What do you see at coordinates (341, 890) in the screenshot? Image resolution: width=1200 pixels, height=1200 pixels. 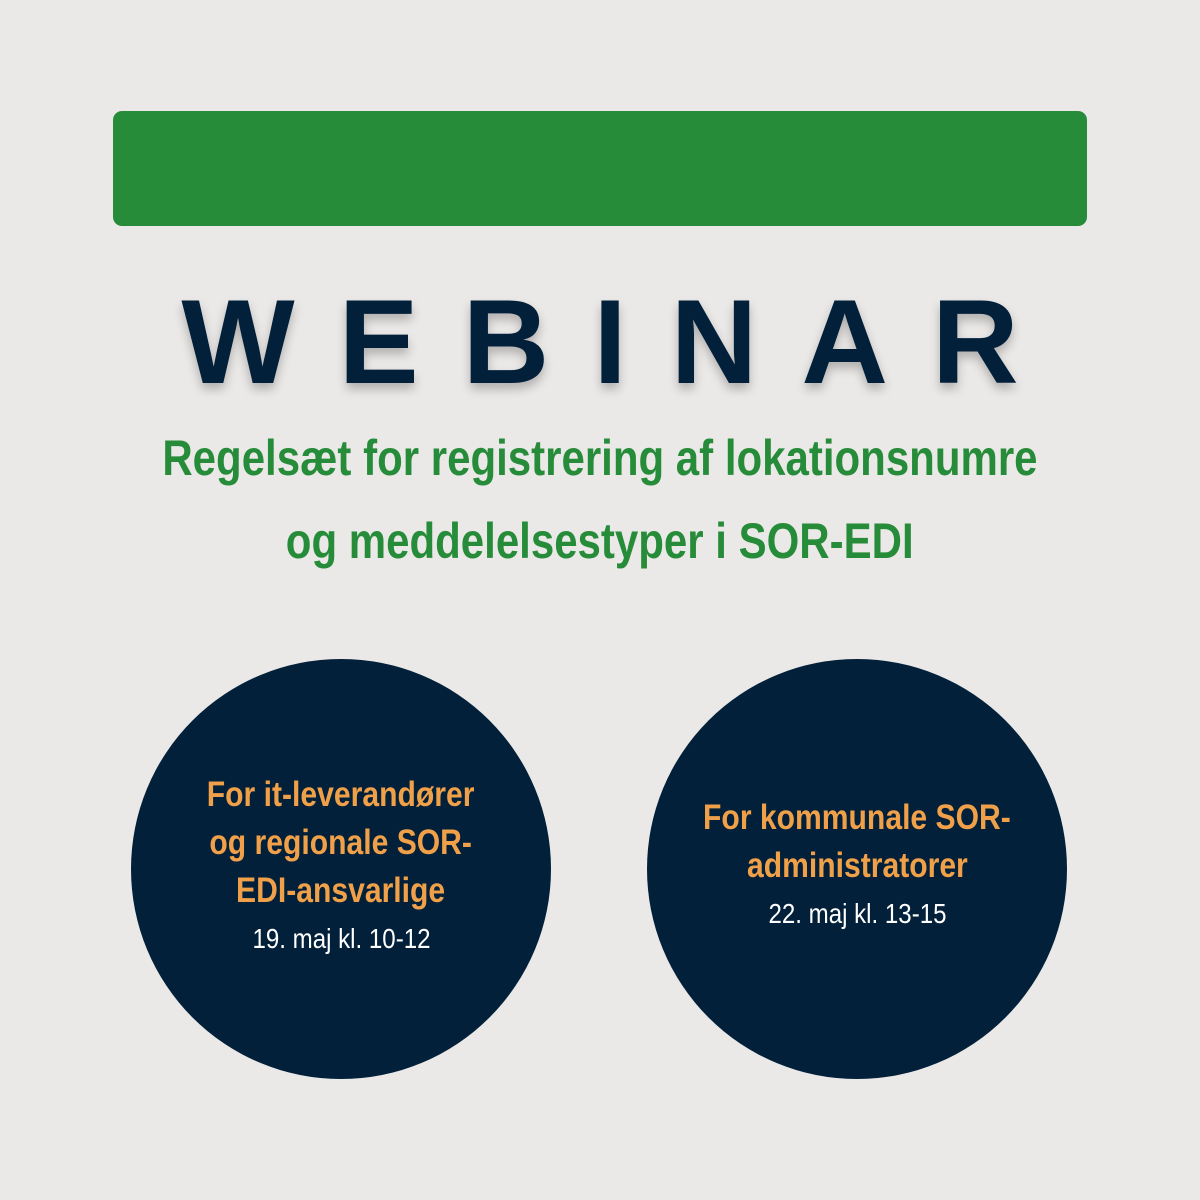 I see `session-1-audience-line: EDI-ansvarlige` at bounding box center [341, 890].